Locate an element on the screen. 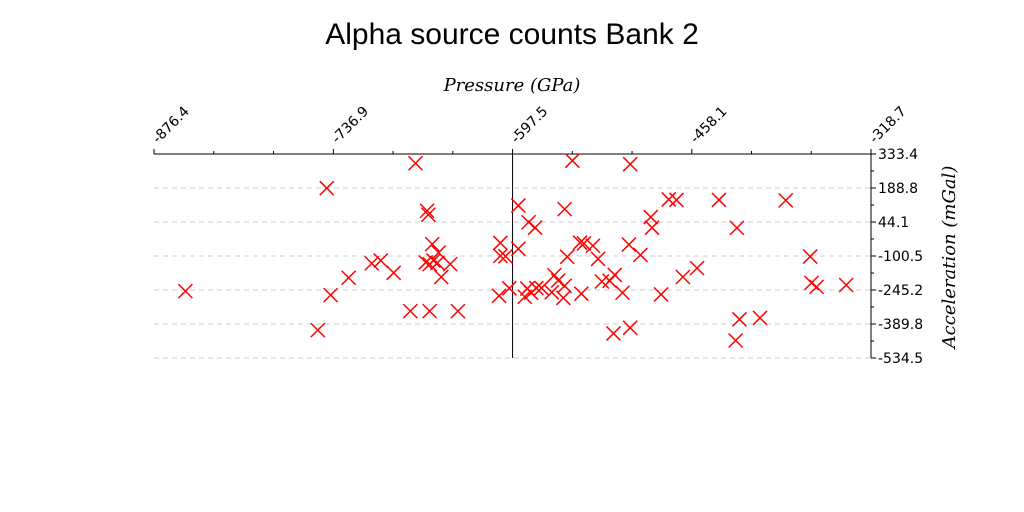 This screenshot has width=1024, height=512. y-axis: 333.4 188.8 44.1 -100.5 -245.2 -389.8 -534.5 is located at coordinates (896, 257).